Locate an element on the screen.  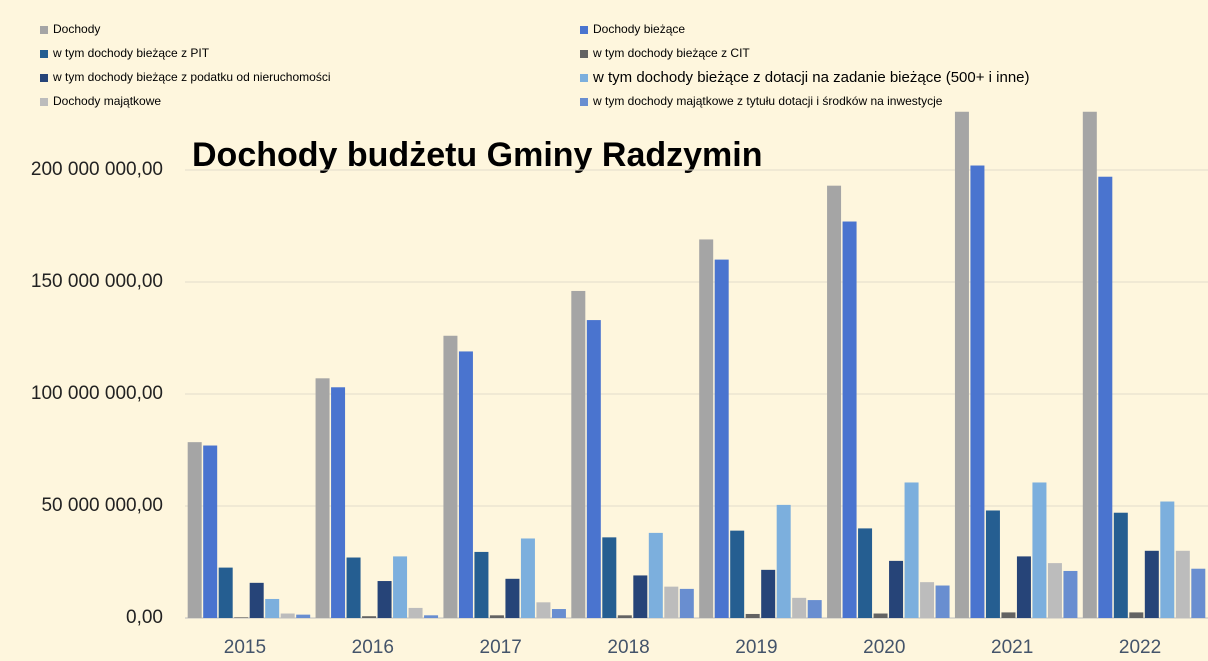
y-tick-label: 100 000 000,00 is located at coordinates (97, 393).